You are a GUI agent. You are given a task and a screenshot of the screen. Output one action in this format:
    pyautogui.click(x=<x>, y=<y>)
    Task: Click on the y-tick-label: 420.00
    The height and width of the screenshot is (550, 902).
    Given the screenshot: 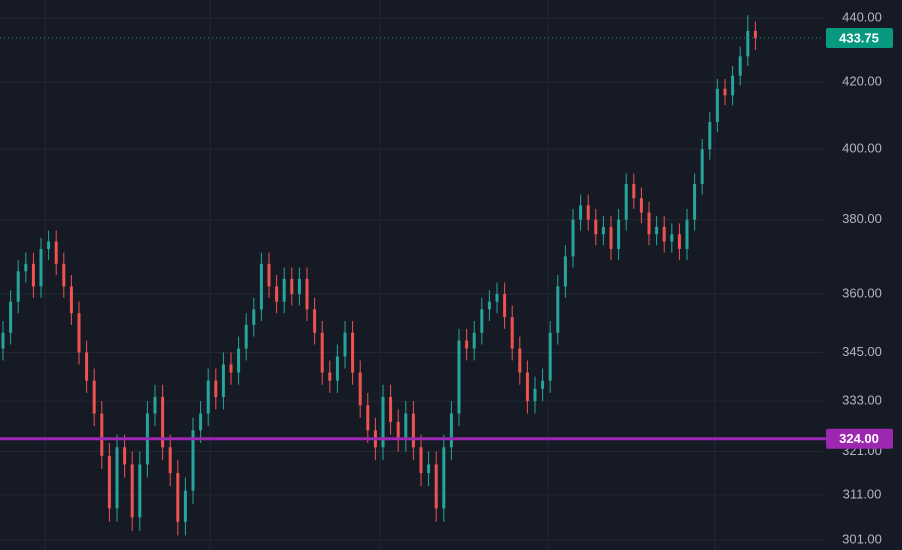 What is the action you would take?
    pyautogui.click(x=862, y=81)
    